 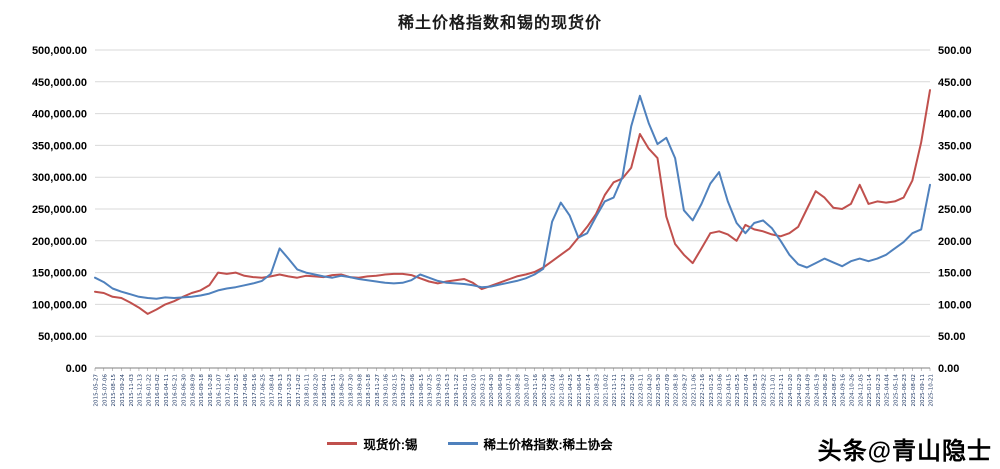 What do you see at coordinates (114, 390) in the screenshot?
I see `svg-text: 2015-08-15` at bounding box center [114, 390].